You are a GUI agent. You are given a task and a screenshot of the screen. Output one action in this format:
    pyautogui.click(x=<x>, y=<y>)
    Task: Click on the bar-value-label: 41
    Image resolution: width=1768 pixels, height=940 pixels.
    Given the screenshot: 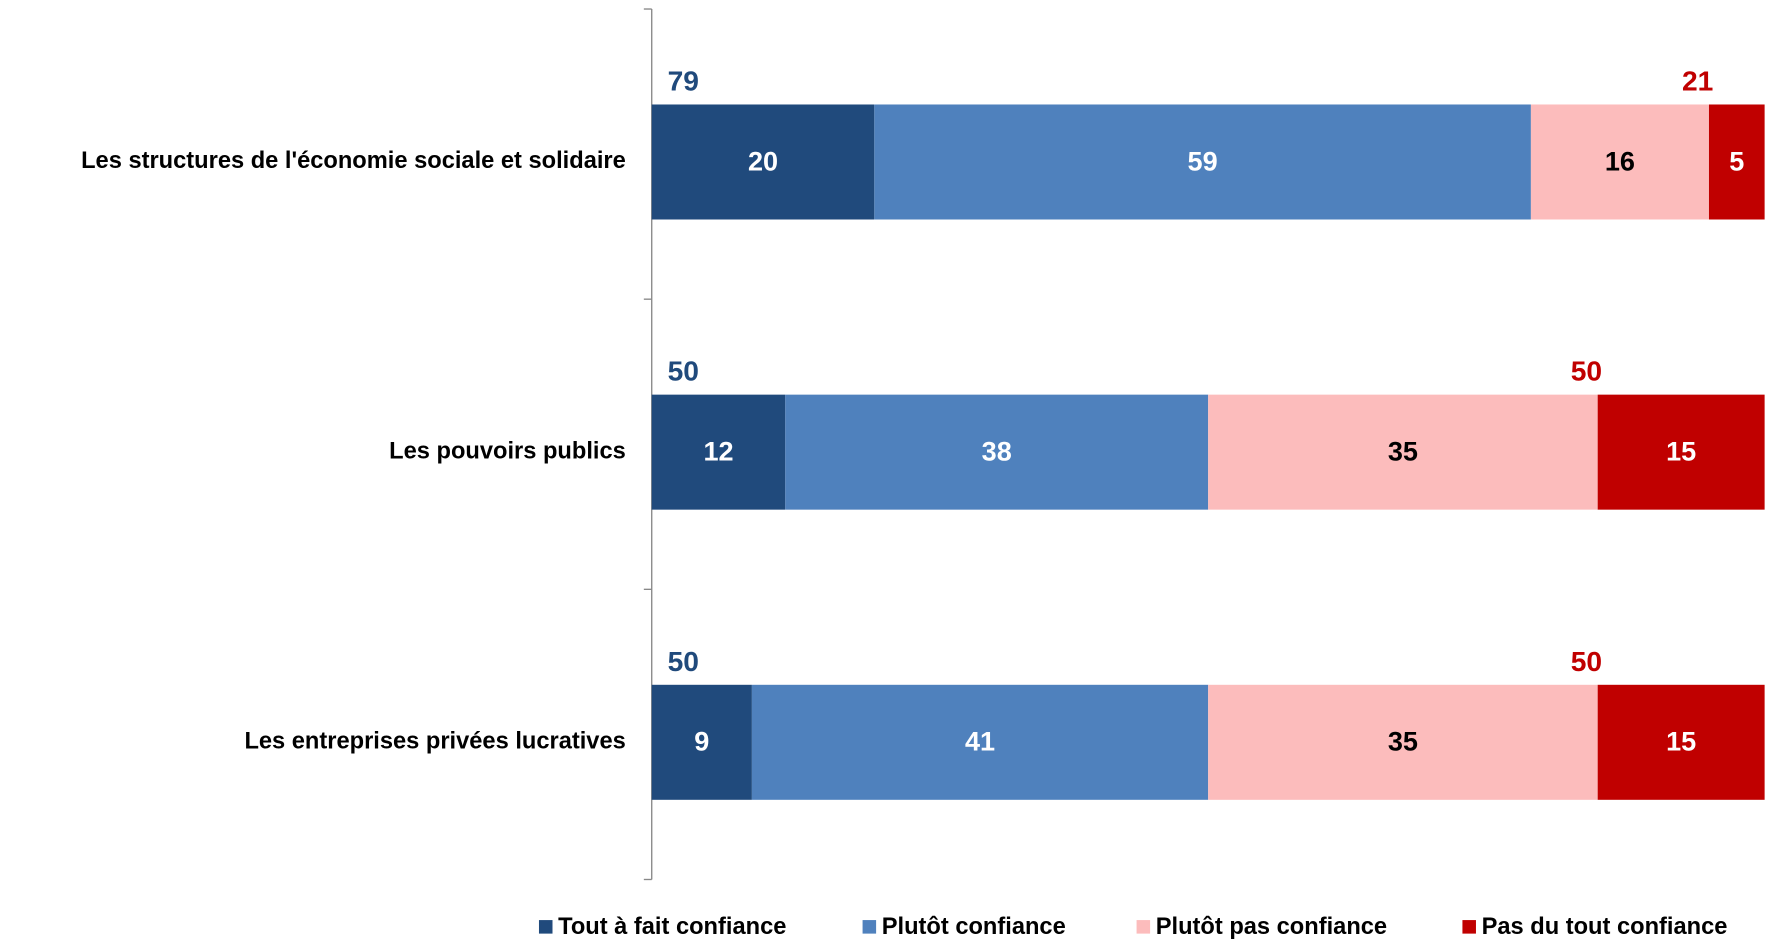 What is the action you would take?
    pyautogui.click(x=980, y=742)
    